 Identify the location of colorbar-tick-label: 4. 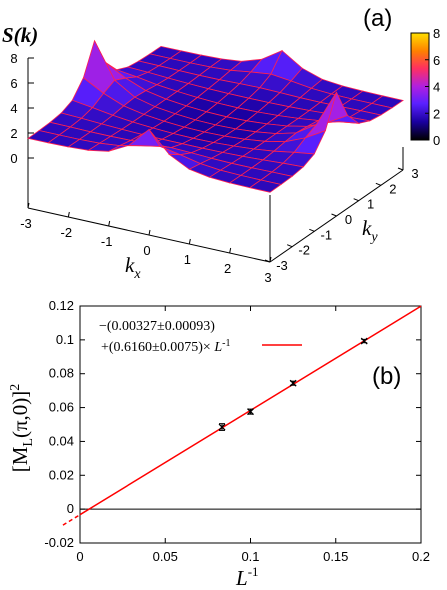
(436, 87).